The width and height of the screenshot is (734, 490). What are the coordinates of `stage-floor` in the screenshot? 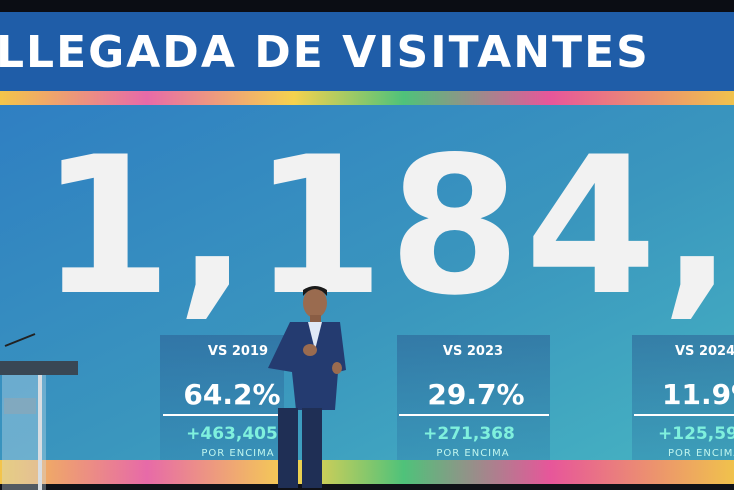 It's located at (367, 487).